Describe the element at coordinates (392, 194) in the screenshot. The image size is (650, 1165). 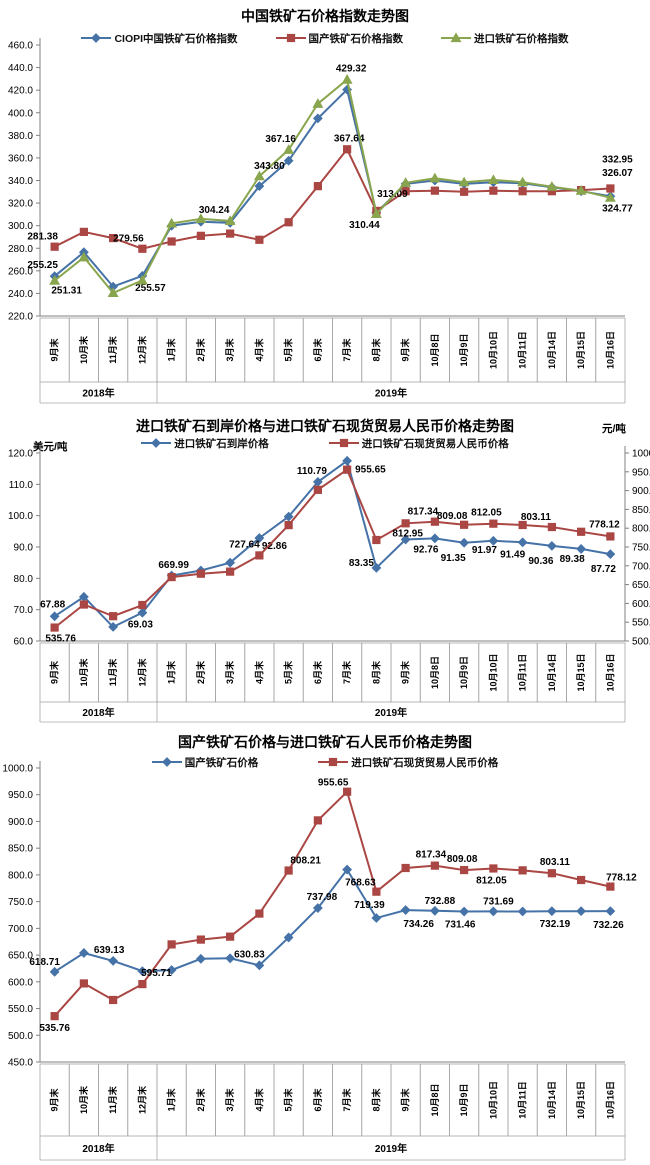
I see `data-point-label: 313.09` at that location.